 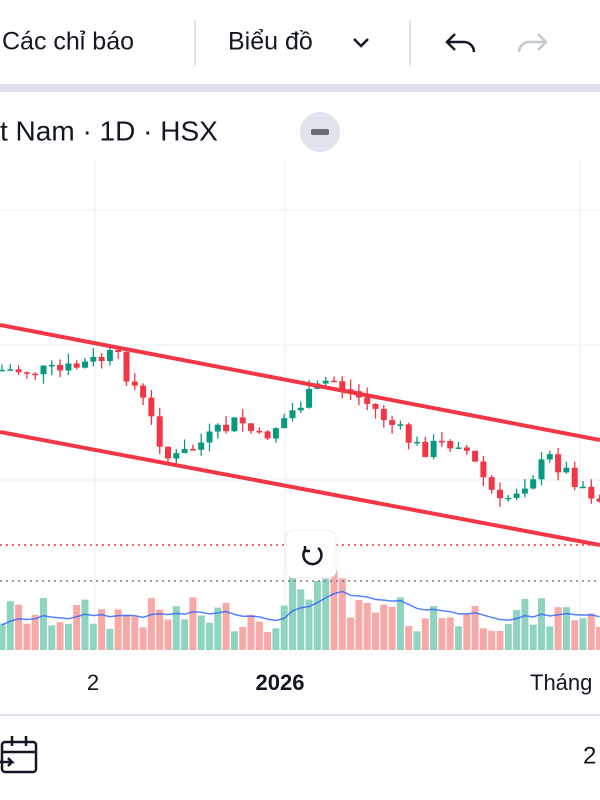 I want to click on minus-icon, so click(x=320, y=132).